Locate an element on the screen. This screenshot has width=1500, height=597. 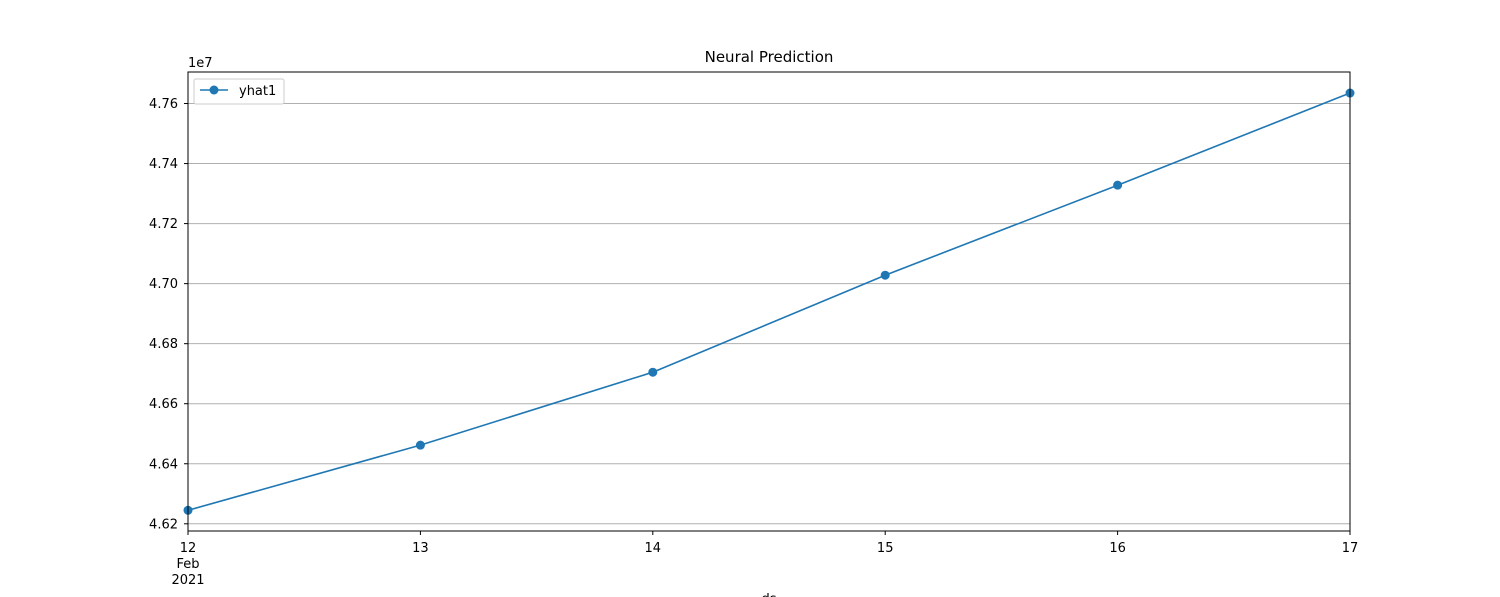
legend-label: yhat1 is located at coordinates (257, 91).